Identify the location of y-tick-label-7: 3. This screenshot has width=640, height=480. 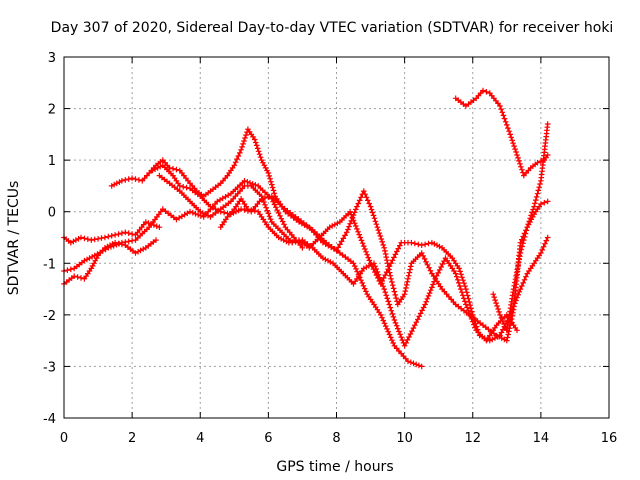
(52, 58).